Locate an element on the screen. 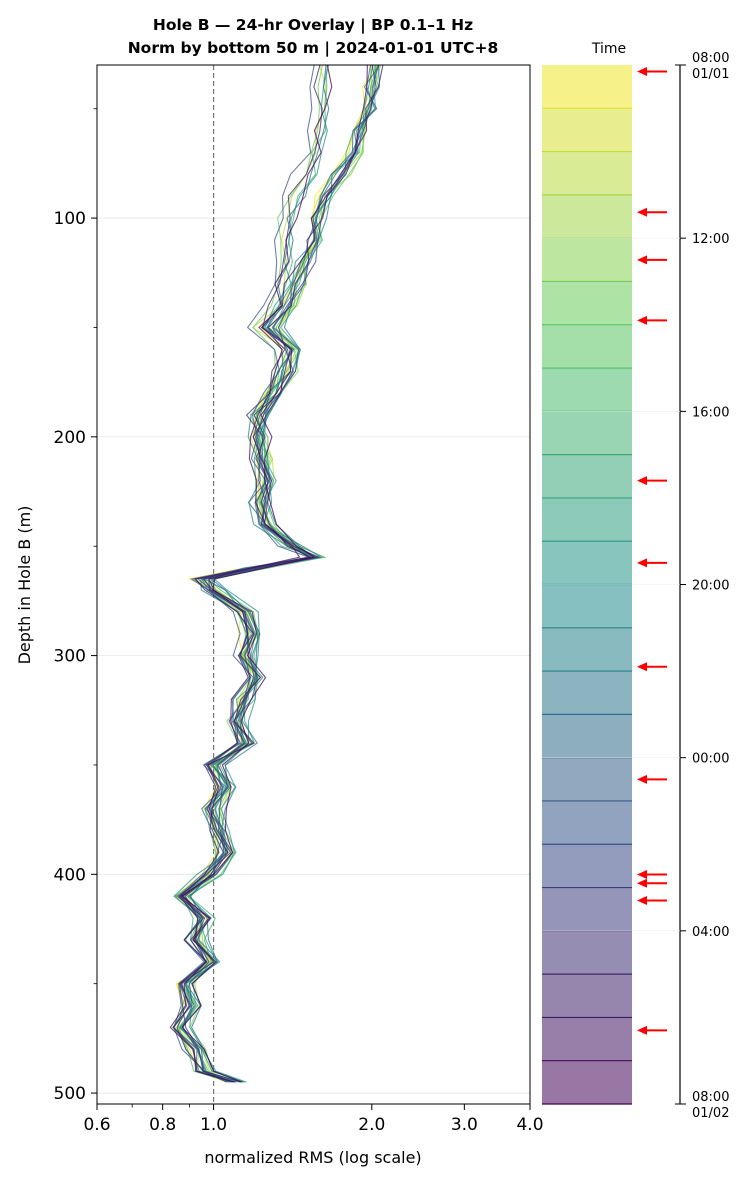  y-tick-label: 400 is located at coordinates (70, 875).